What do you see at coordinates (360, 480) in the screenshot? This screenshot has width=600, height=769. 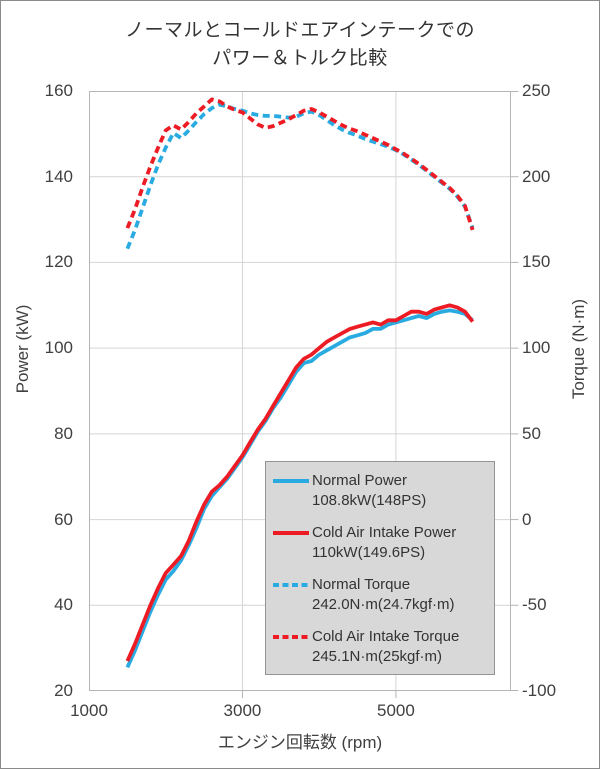 I see `legend-item-name: Normal Power` at bounding box center [360, 480].